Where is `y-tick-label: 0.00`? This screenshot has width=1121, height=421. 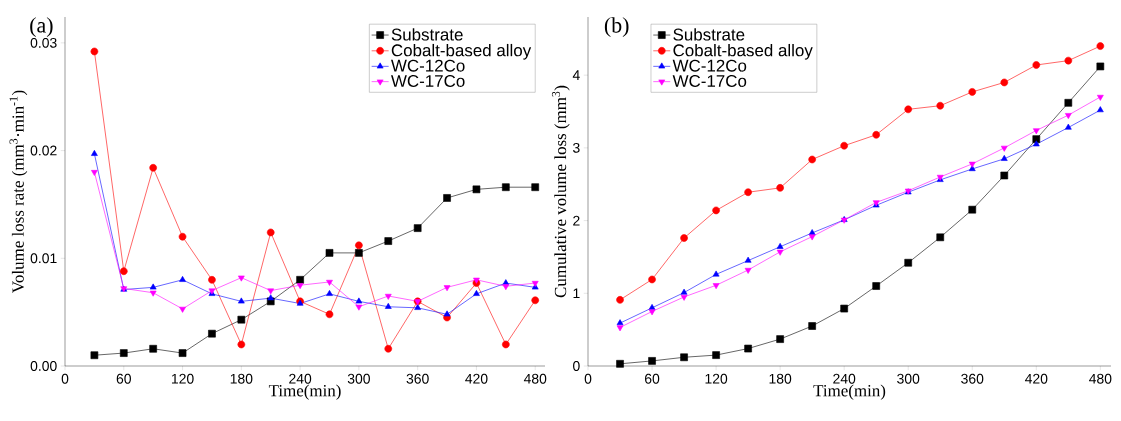
y-tick-label: 0.00 is located at coordinates (43, 366).